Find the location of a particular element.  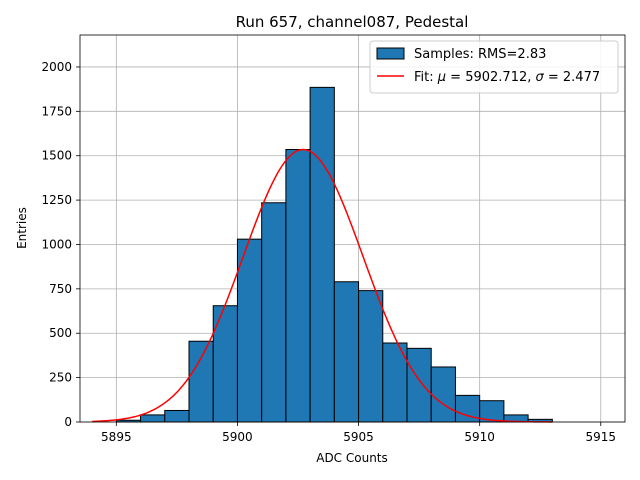

x-tick-label: 5915 is located at coordinates (601, 437).